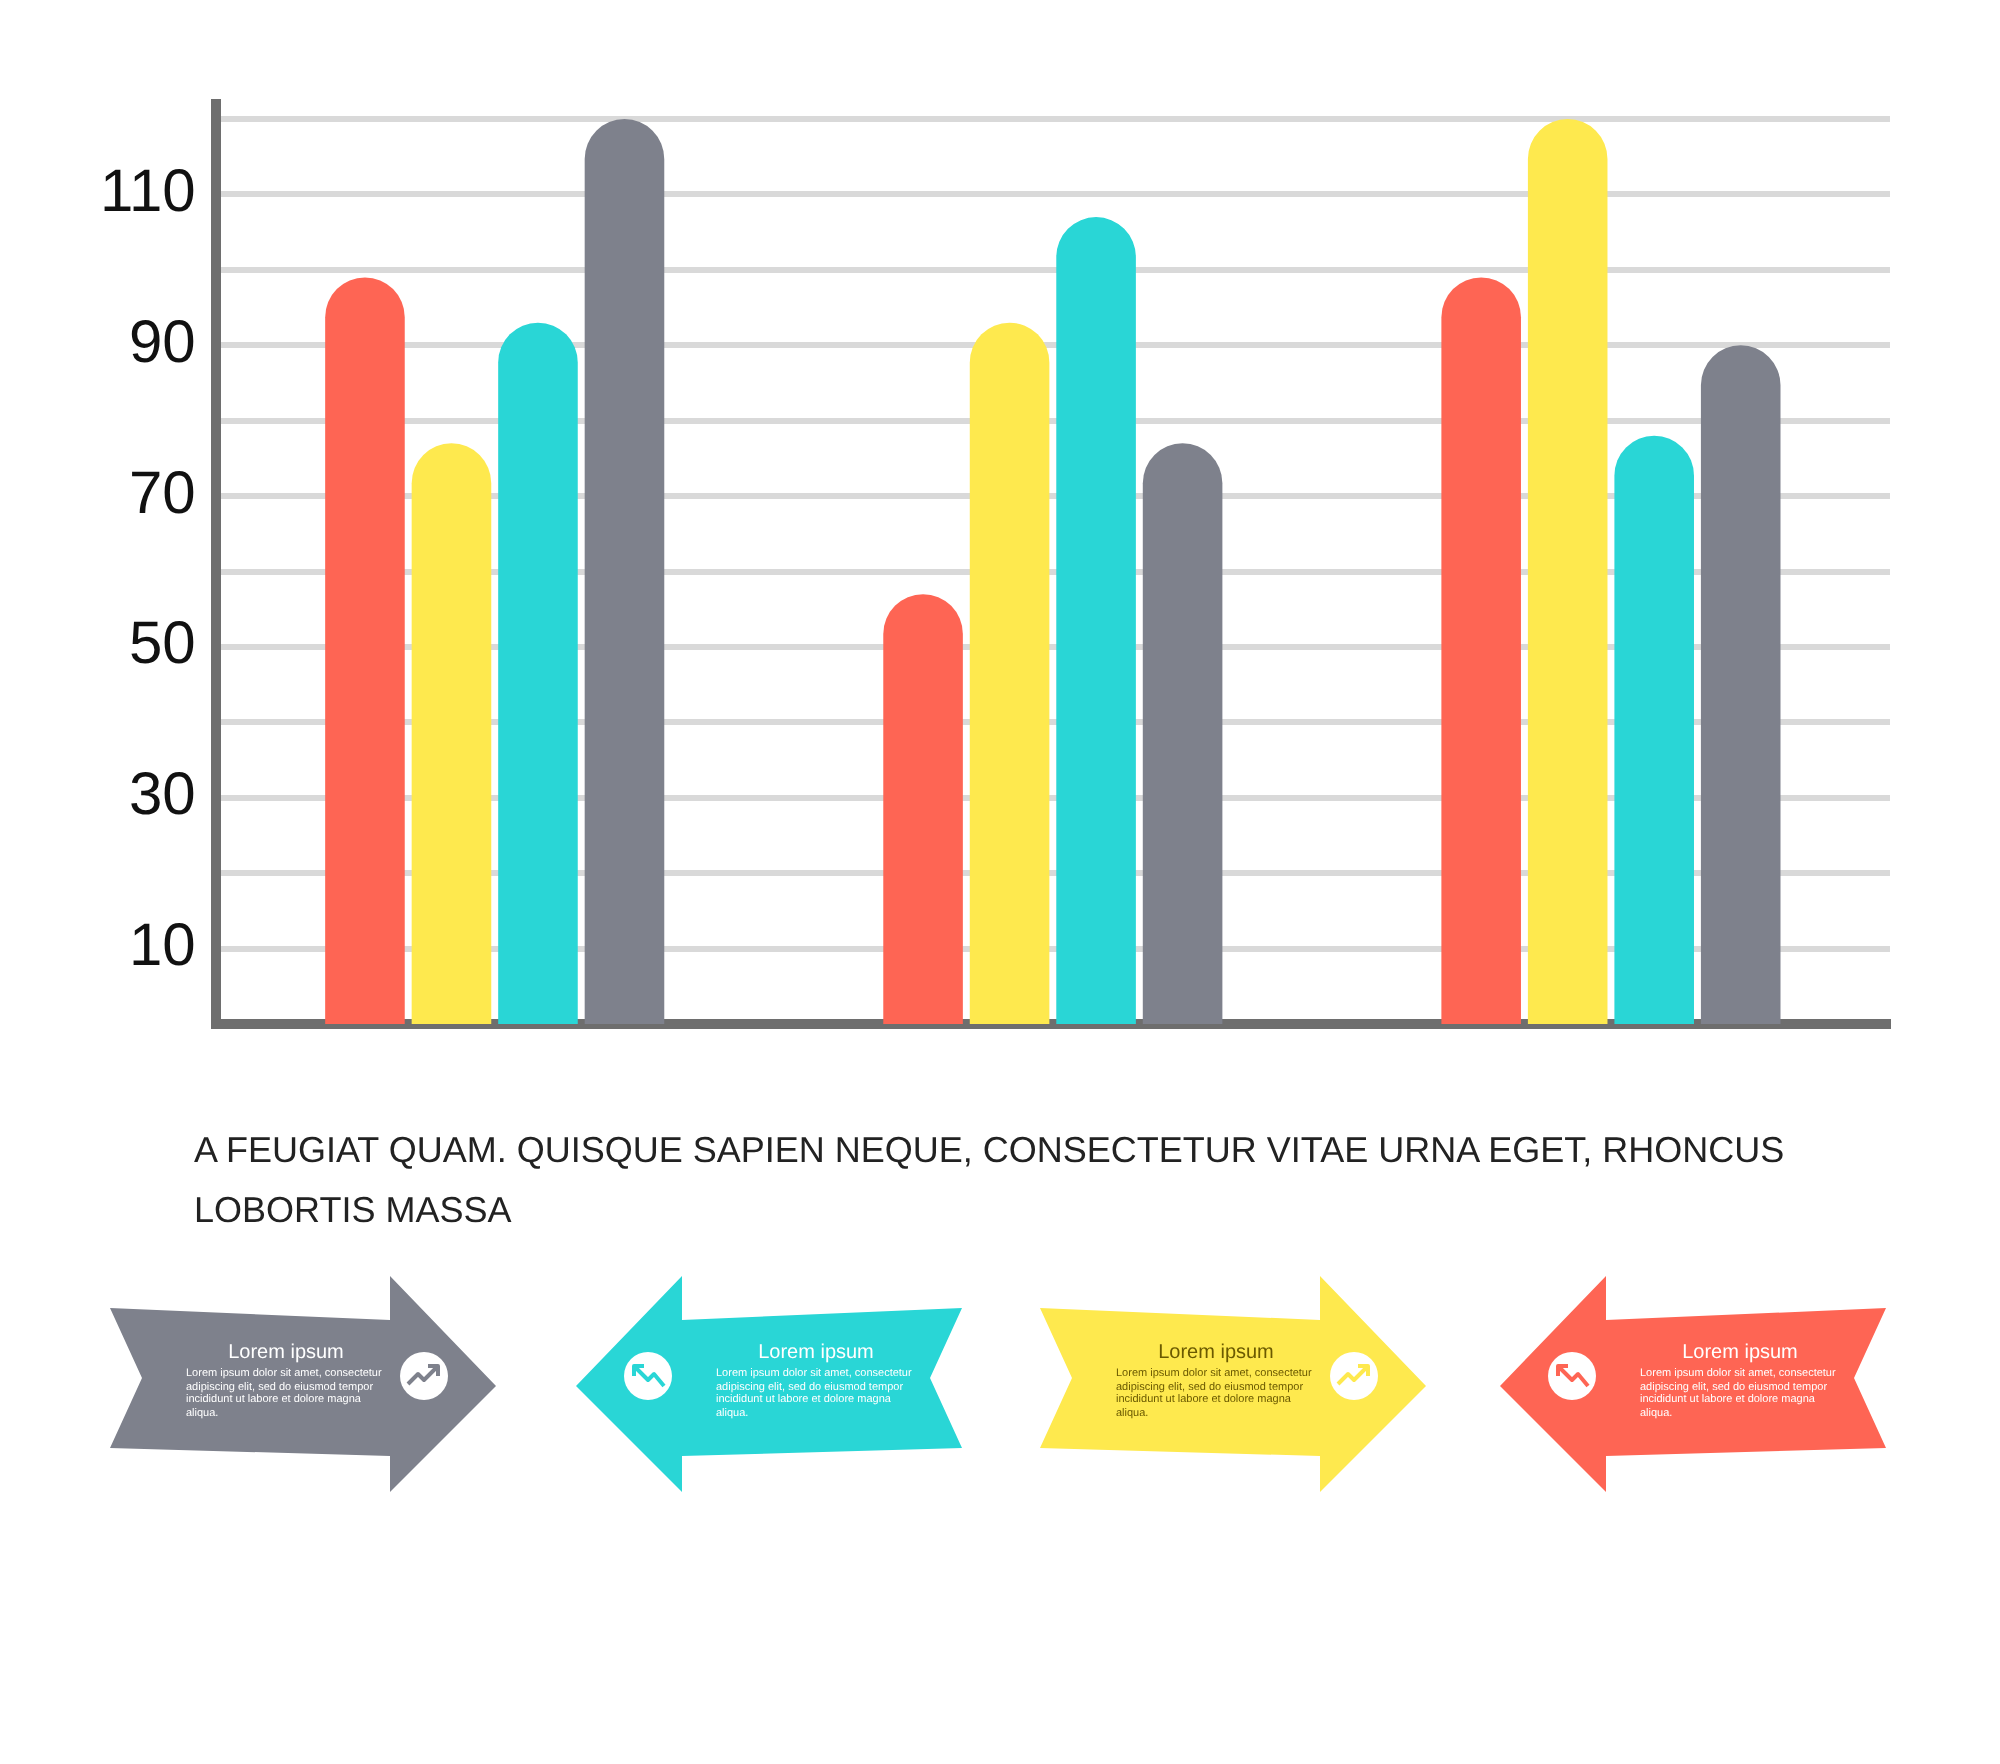 This screenshot has width=2000, height=1764. What do you see at coordinates (162, 946) in the screenshot?
I see `y-tick-label: 10` at bounding box center [162, 946].